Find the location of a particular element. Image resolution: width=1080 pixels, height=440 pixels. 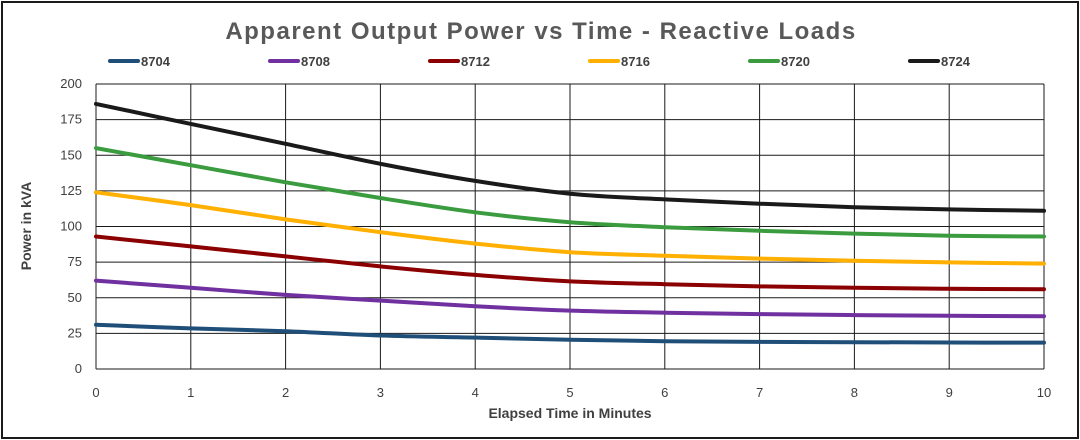

y-tick-labels: 0 25 50 75 100 125 150 175 200 is located at coordinates (71, 226).